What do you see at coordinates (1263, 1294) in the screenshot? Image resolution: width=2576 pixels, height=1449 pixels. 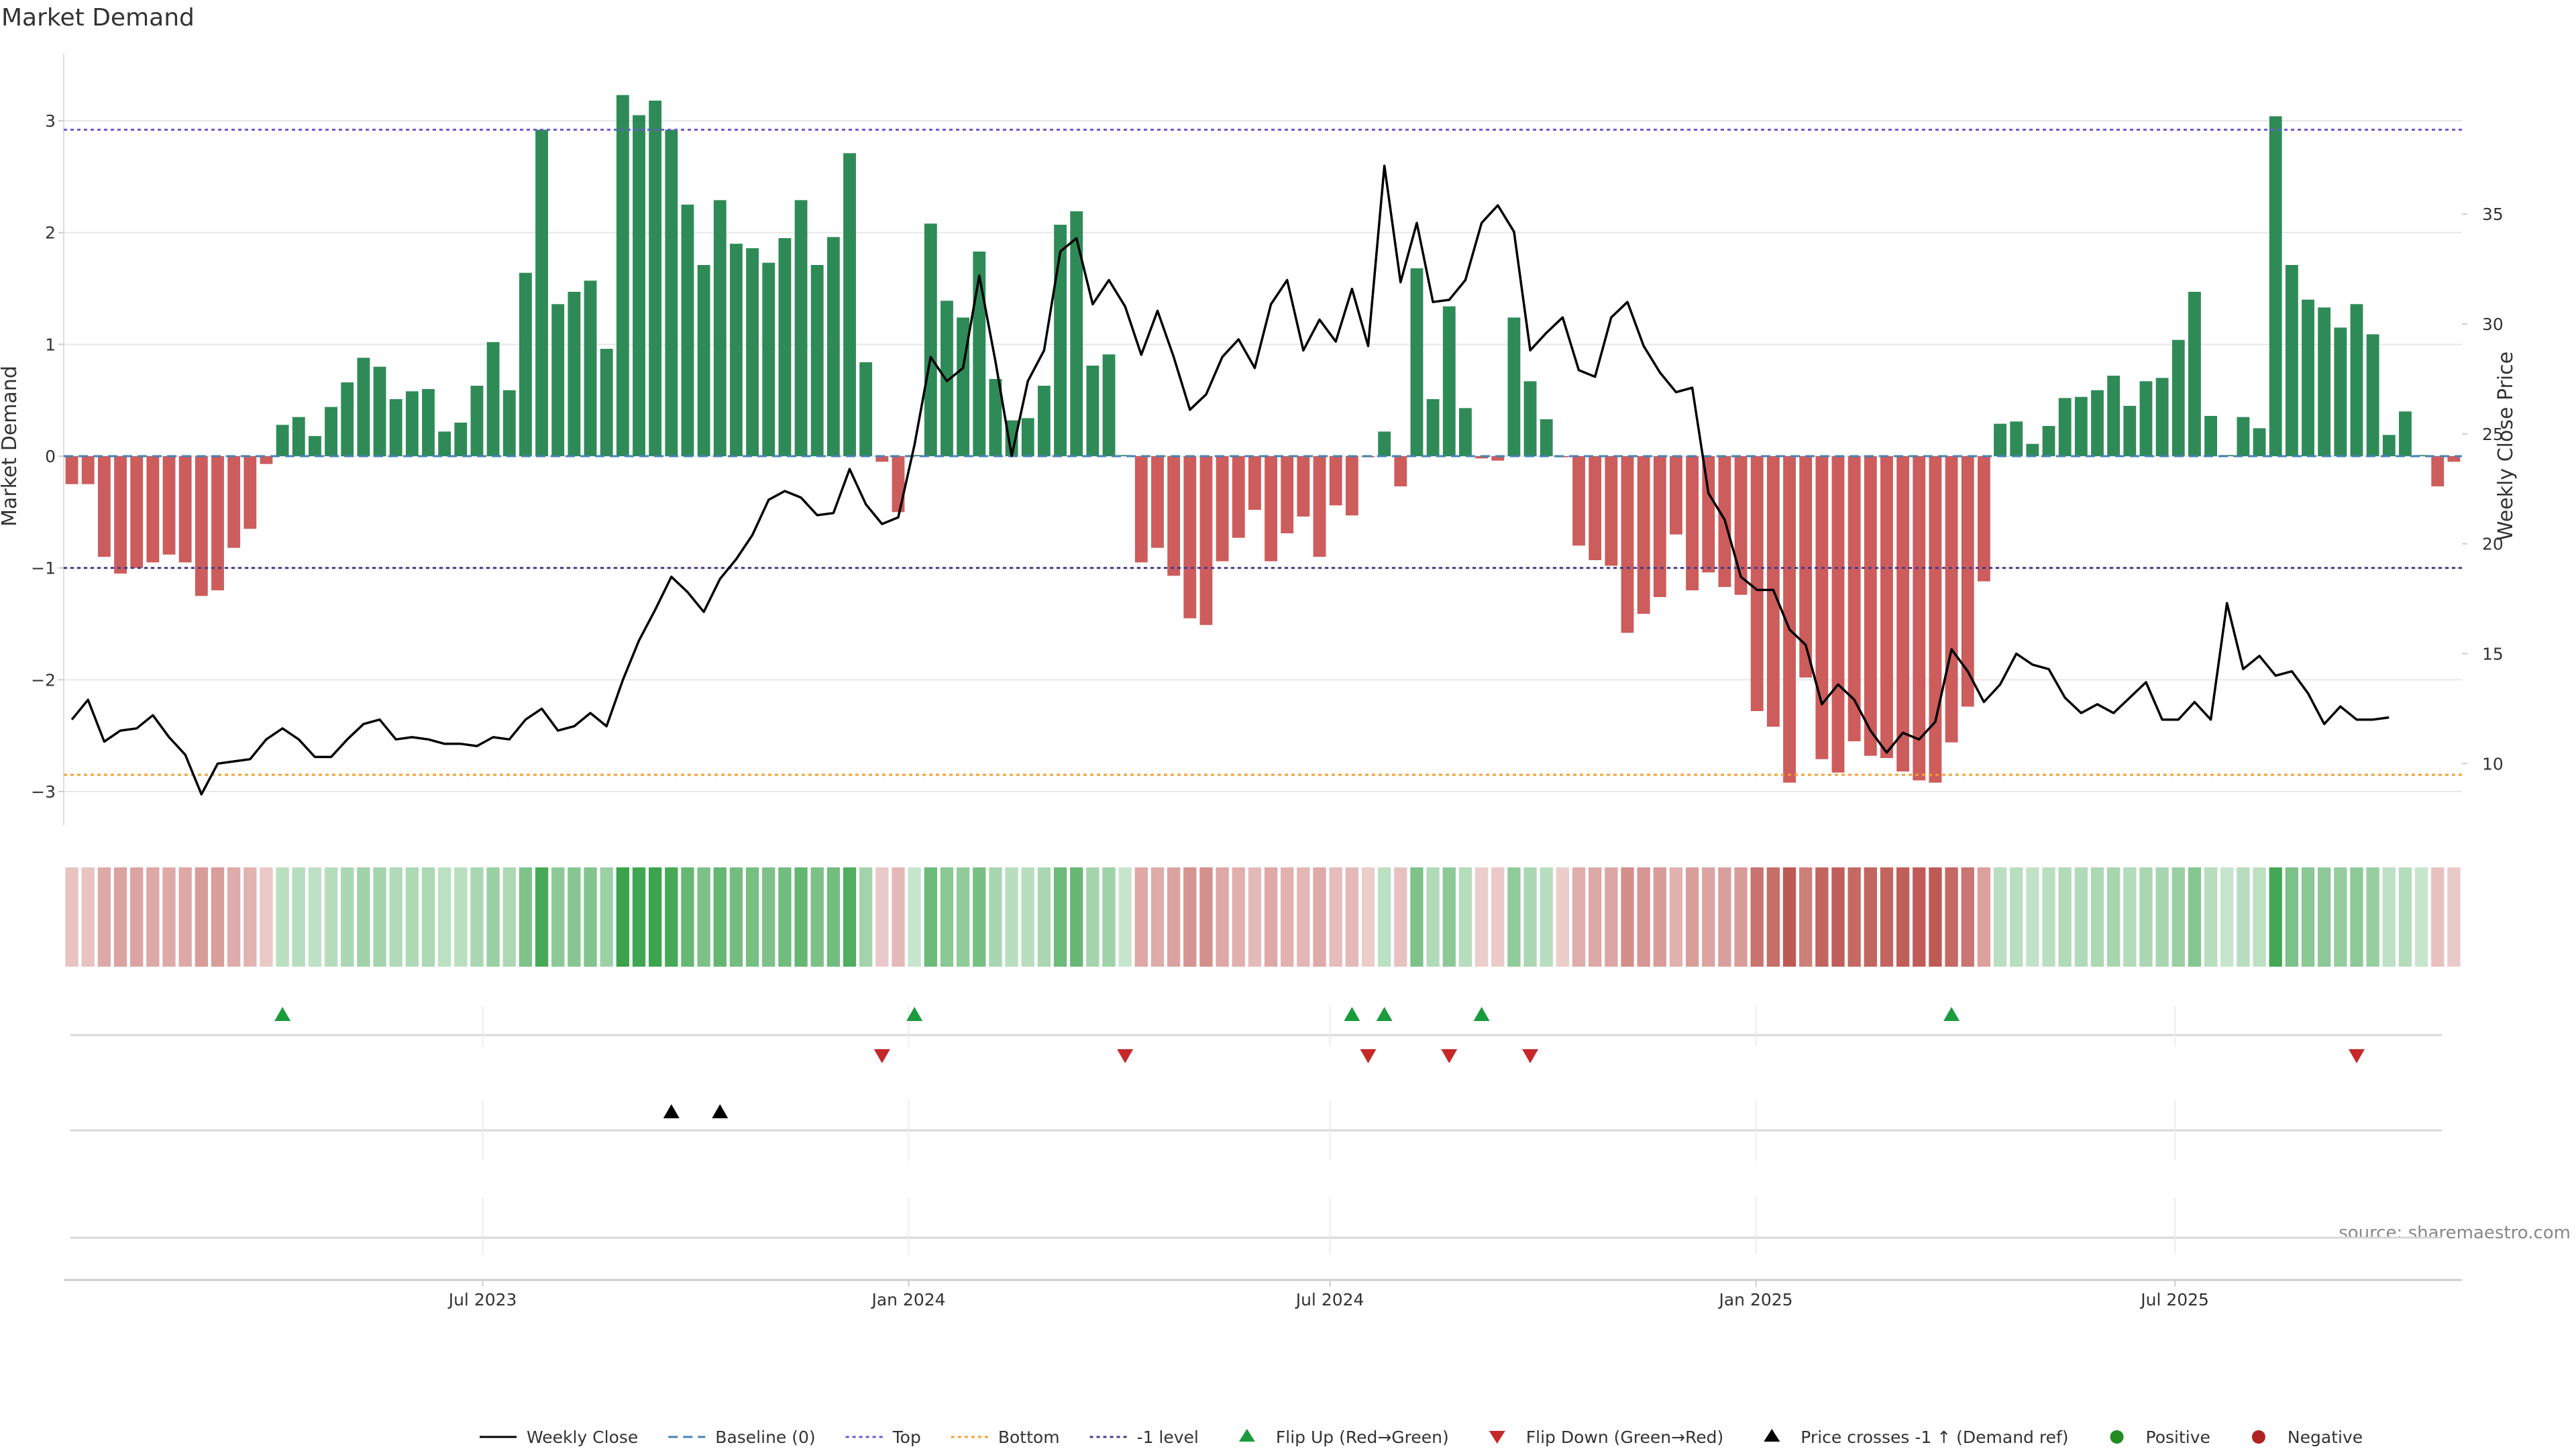 I see `x-axis: Jul 2023 Jan 2024 Jul 2024 Jan 2025 Jul 2025` at bounding box center [1263, 1294].